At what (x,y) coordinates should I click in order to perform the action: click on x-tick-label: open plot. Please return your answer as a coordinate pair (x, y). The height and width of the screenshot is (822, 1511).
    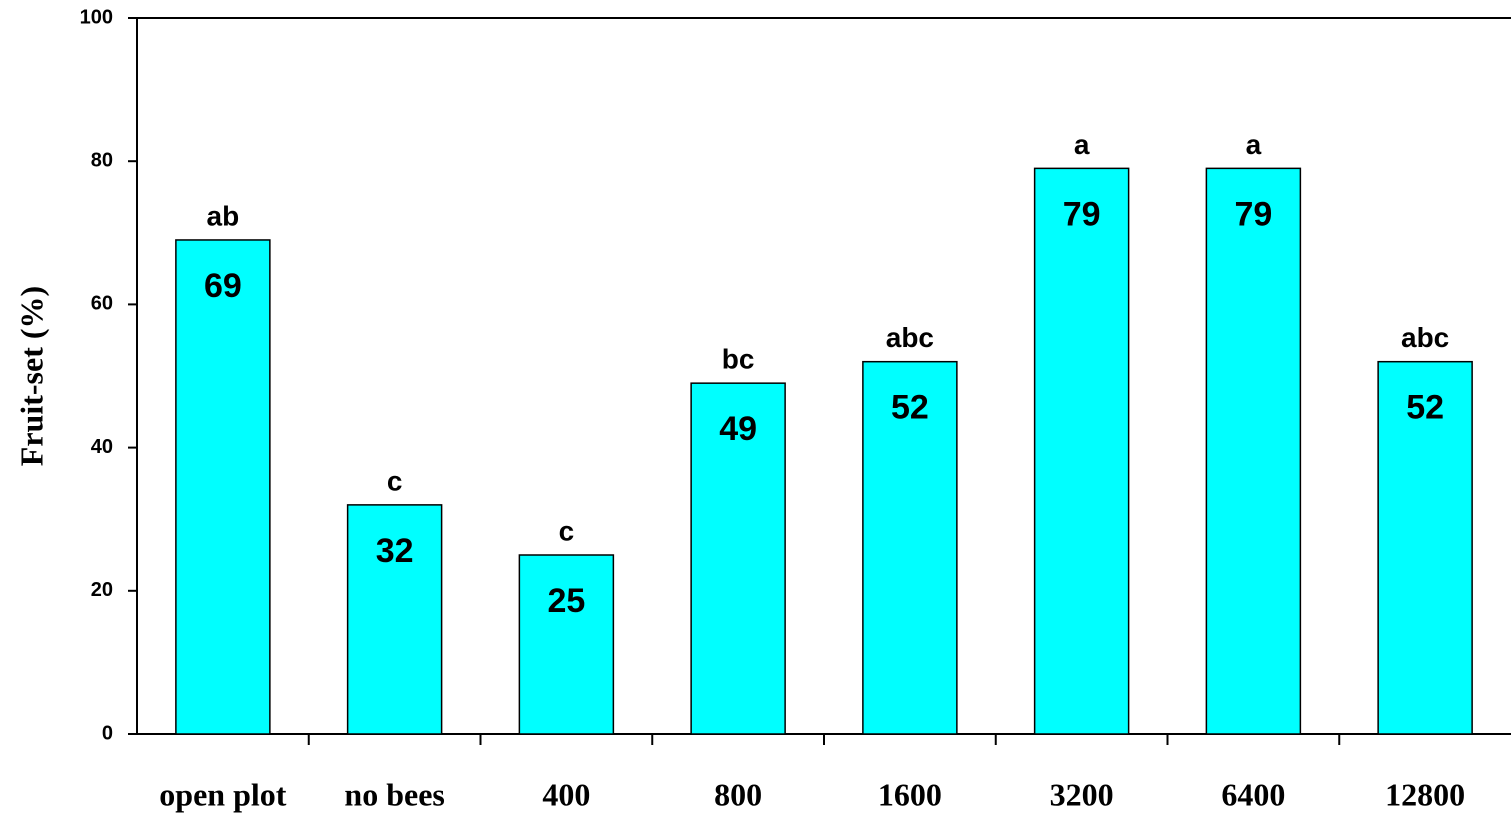
    Looking at the image, I should click on (222, 794).